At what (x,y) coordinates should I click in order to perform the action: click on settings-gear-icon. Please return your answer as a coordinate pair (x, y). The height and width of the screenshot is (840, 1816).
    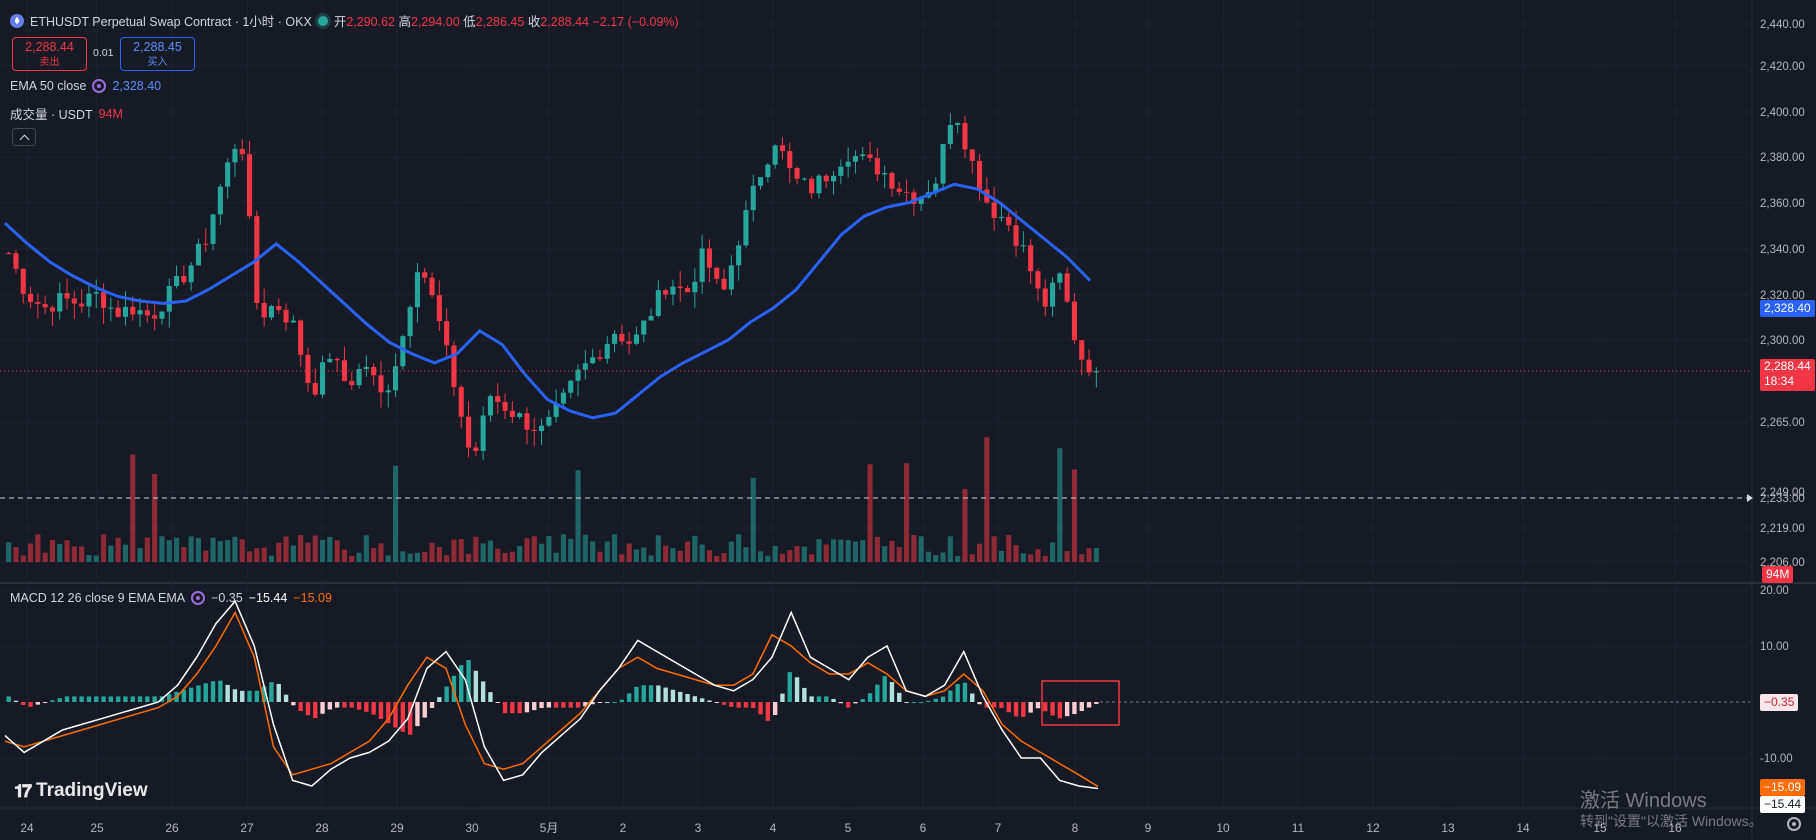
    Looking at the image, I should click on (1794, 824).